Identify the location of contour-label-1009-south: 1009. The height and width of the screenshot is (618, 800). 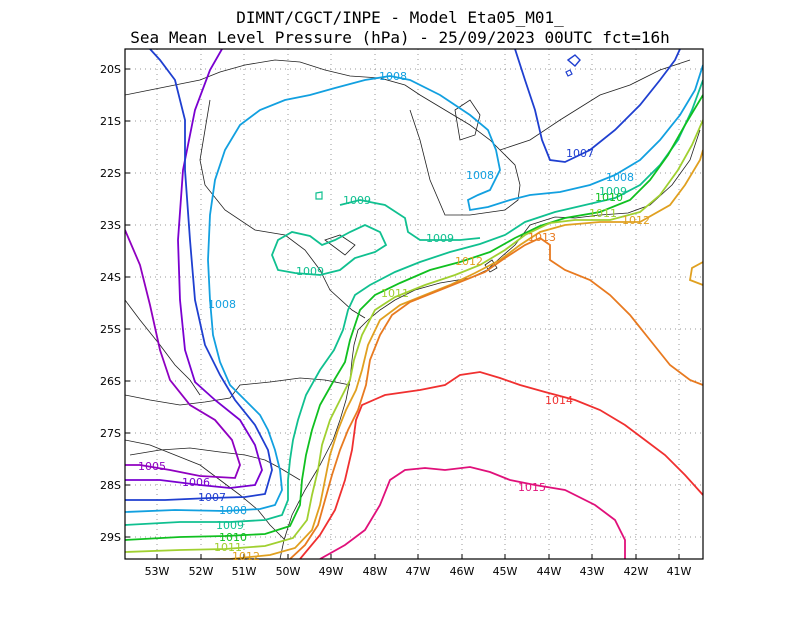
(230, 525).